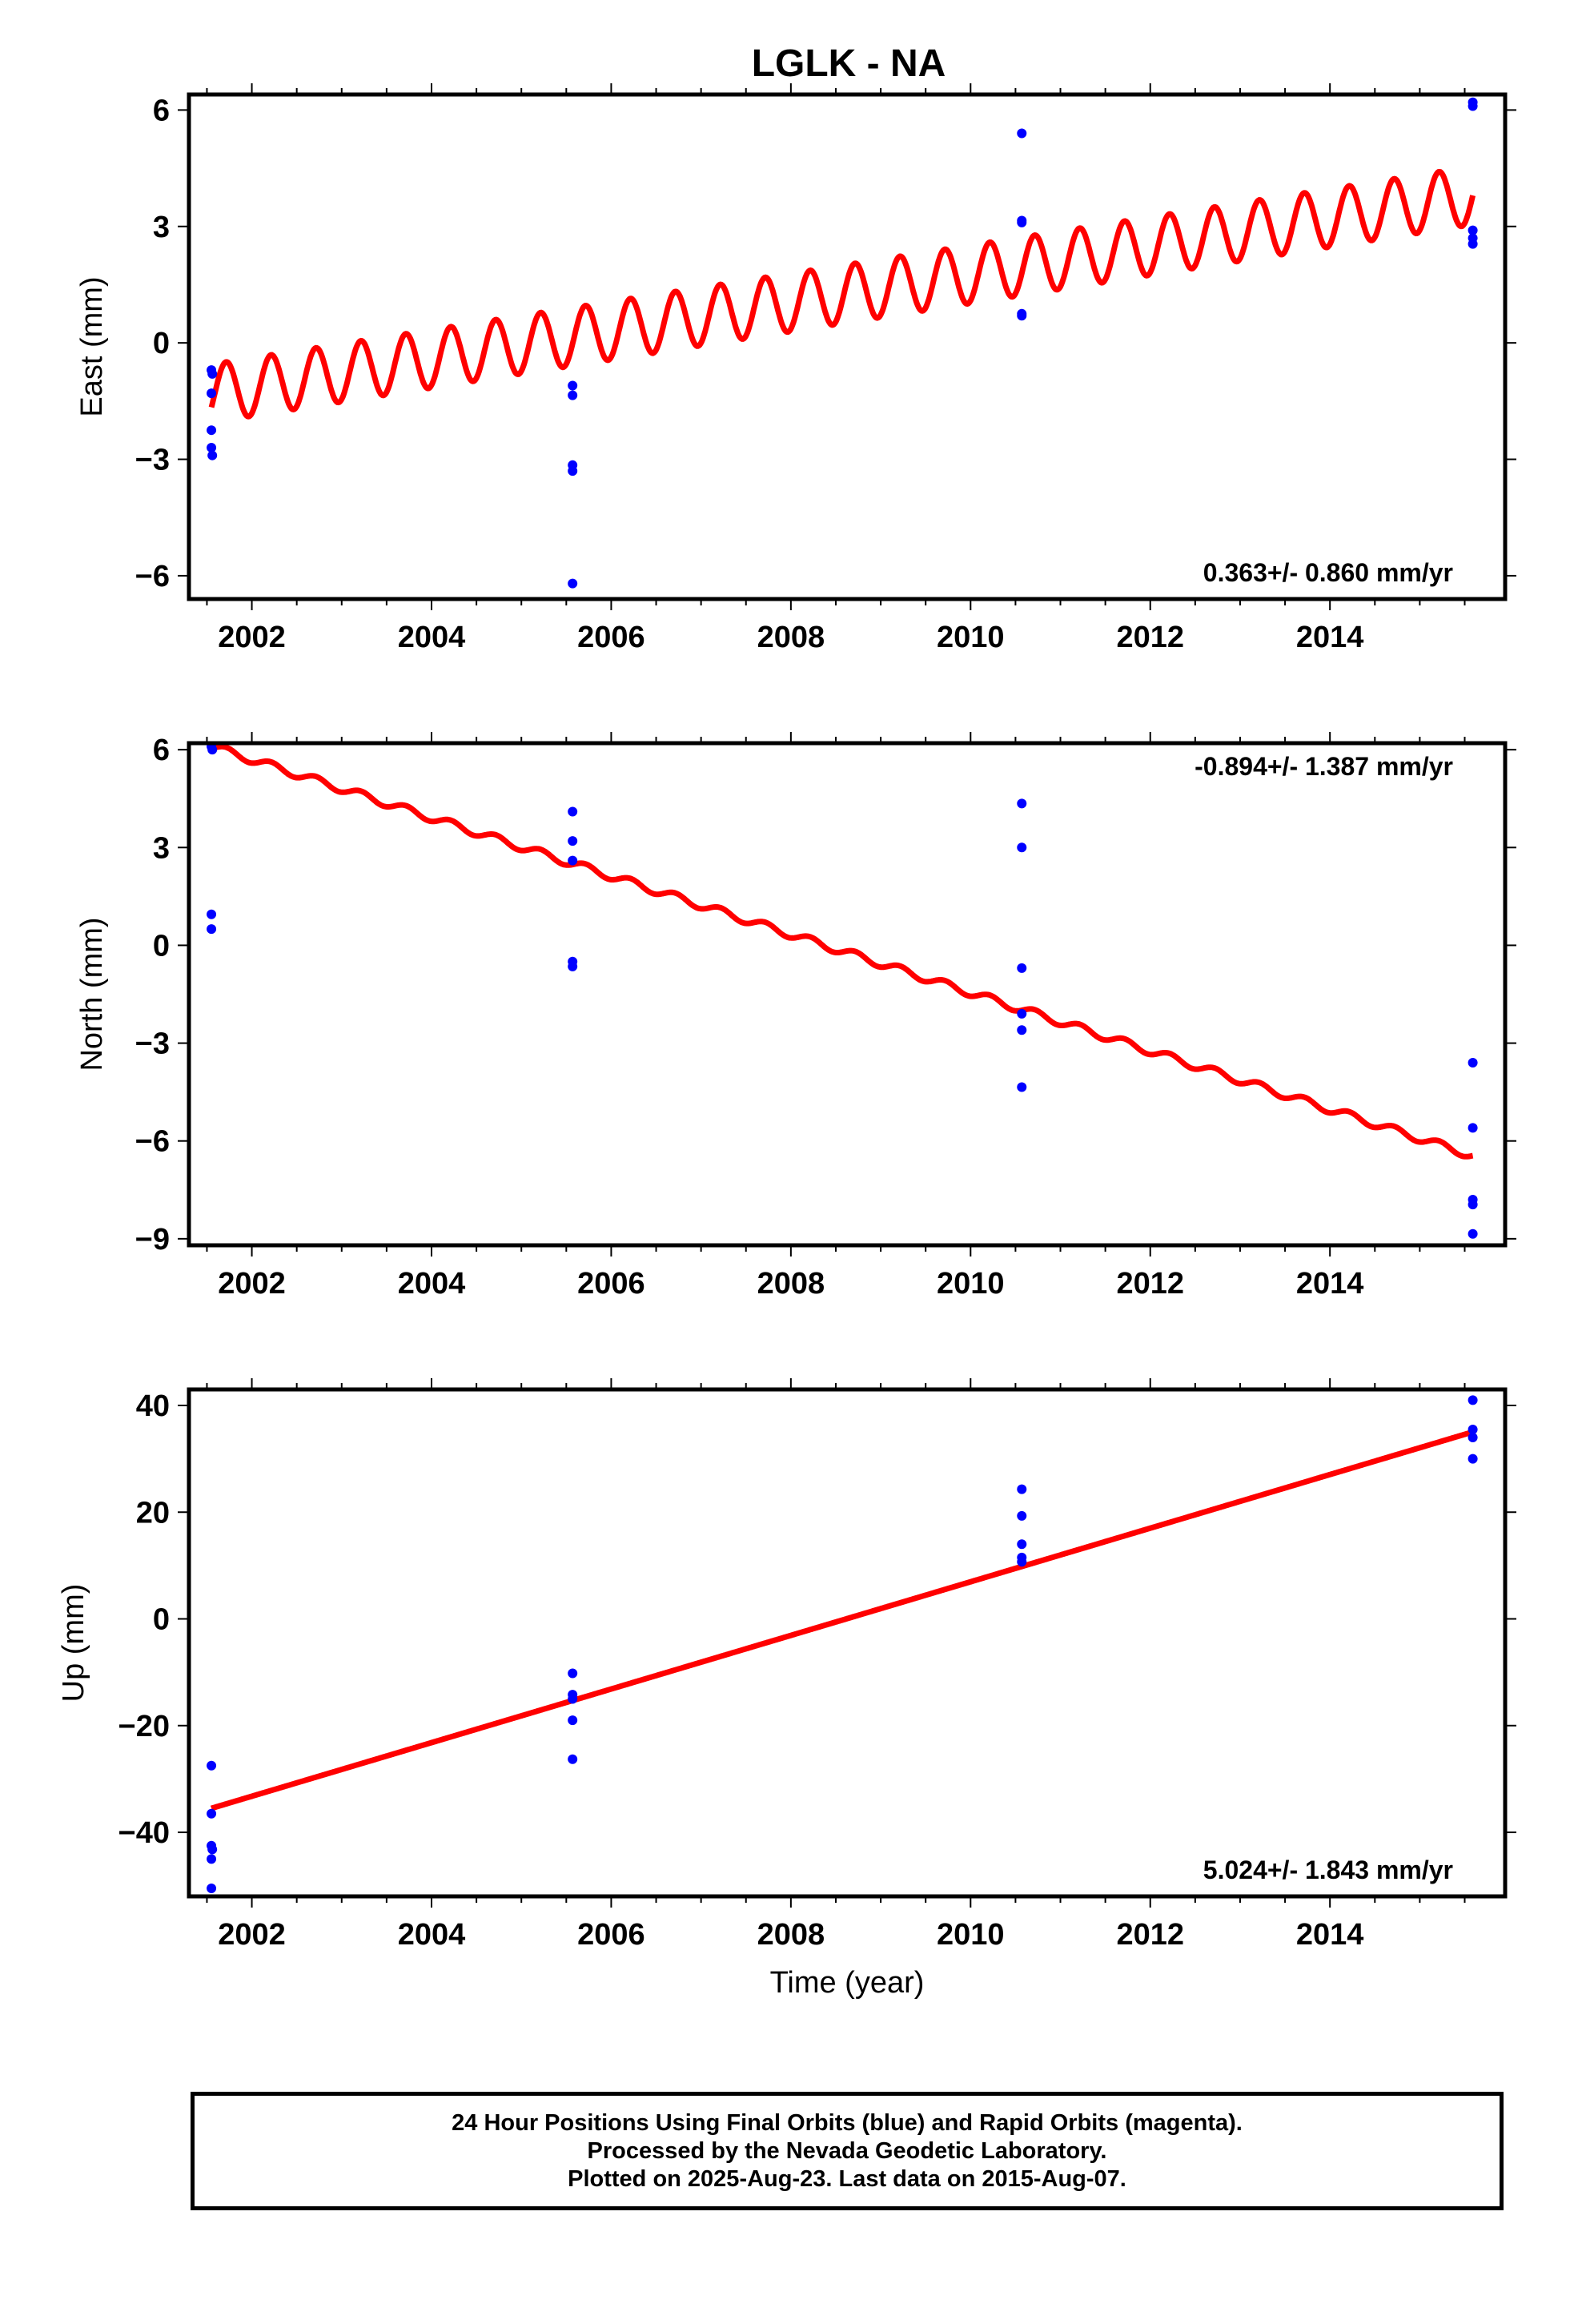 This screenshot has height=2324, width=1582. What do you see at coordinates (144, 1726) in the screenshot?
I see `y-tick-label: −20` at bounding box center [144, 1726].